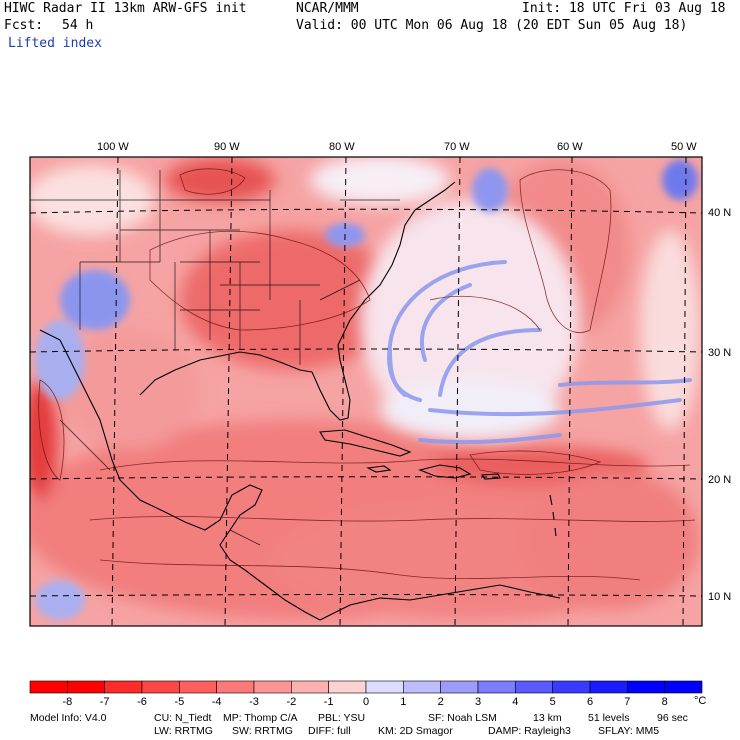  I want to click on org-label: NCAR/MMM, so click(327, 8).